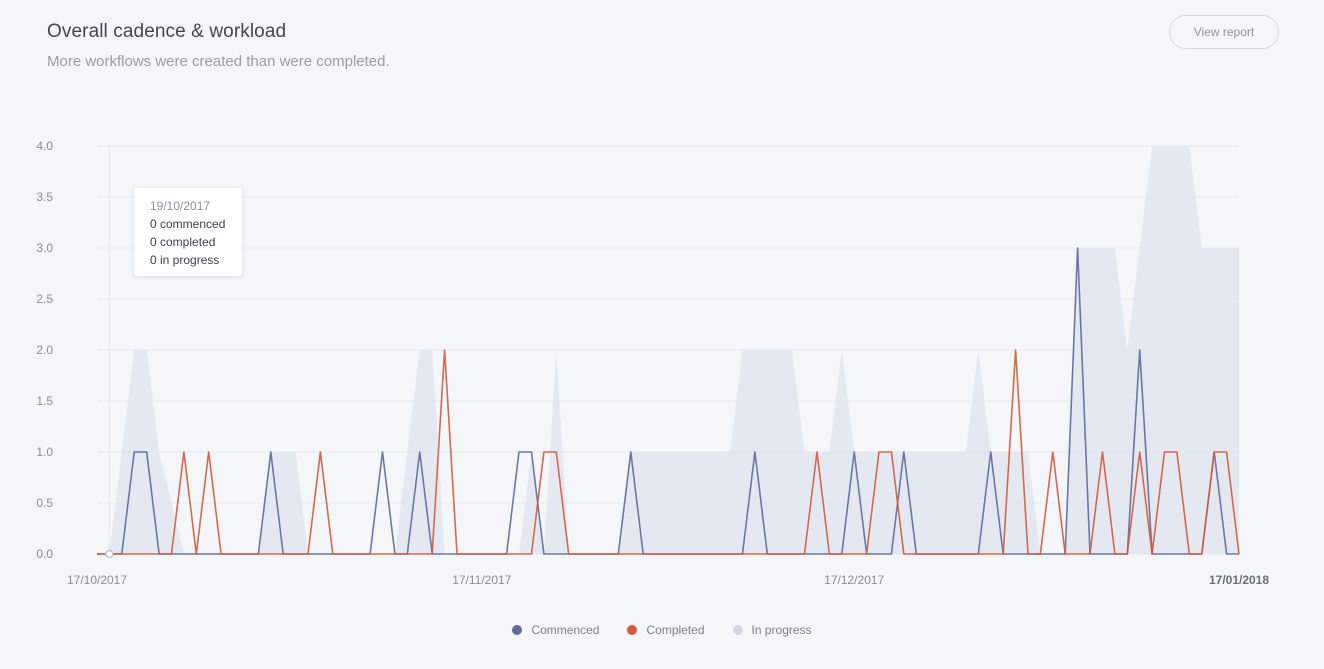 The height and width of the screenshot is (669, 1324). I want to click on y-axis: 0.0 0.5 1.0 1.5 2.0 2.5 3.0 3.5 4.0, so click(44, 350).